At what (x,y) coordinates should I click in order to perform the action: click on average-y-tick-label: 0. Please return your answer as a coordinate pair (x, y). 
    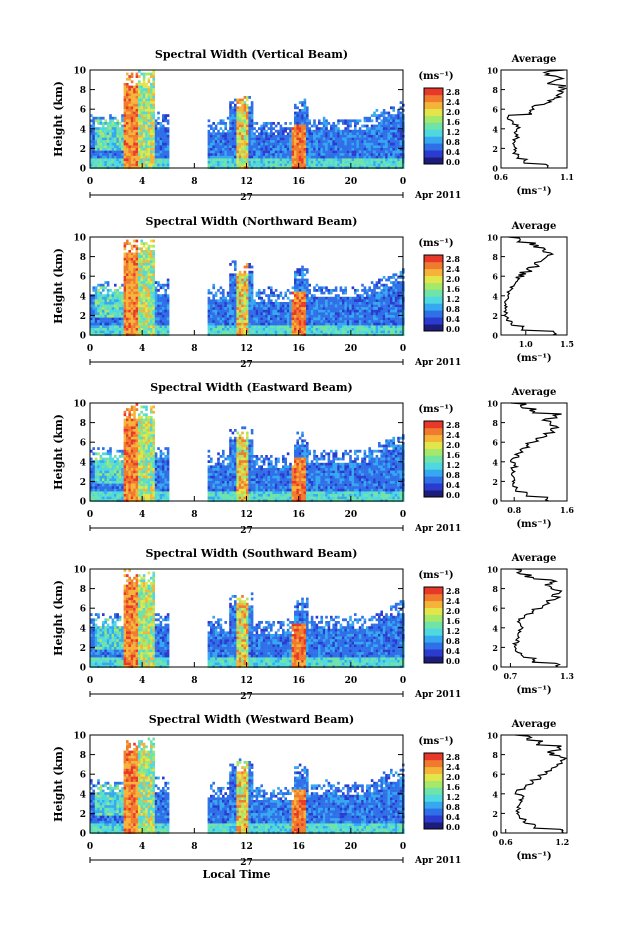
    Looking at the image, I should click on (495, 169).